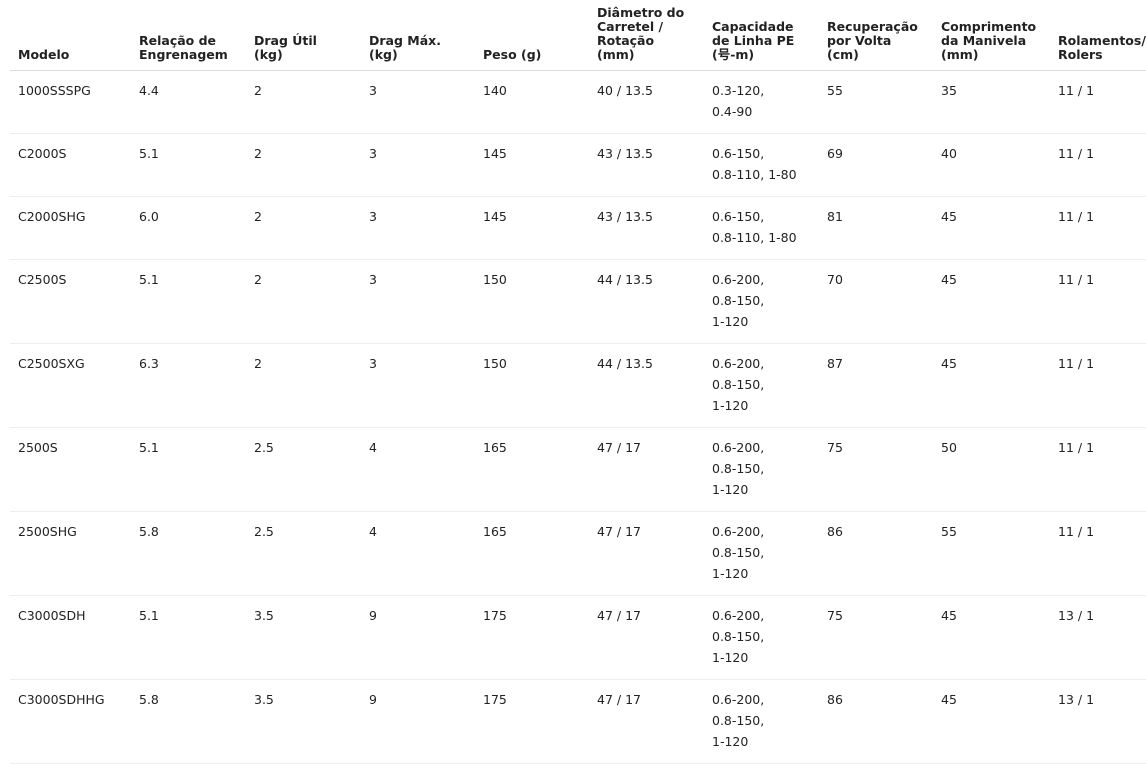 The width and height of the screenshot is (1146, 764). What do you see at coordinates (654, 102) in the screenshot?
I see `table-cell: 40 / 13.5` at bounding box center [654, 102].